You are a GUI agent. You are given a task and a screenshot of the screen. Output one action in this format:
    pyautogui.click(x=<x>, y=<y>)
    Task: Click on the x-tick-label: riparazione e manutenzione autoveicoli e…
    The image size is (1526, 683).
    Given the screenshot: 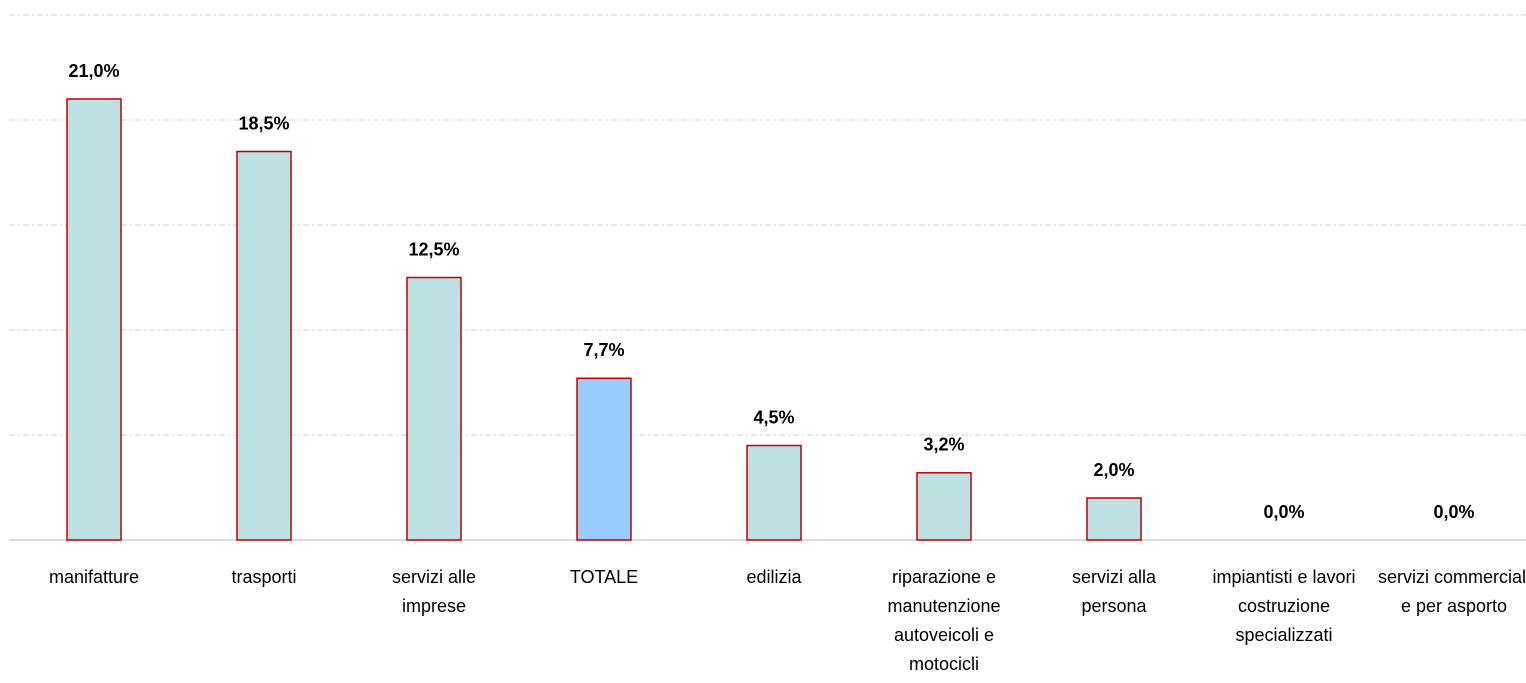 What is the action you would take?
    pyautogui.click(x=944, y=620)
    